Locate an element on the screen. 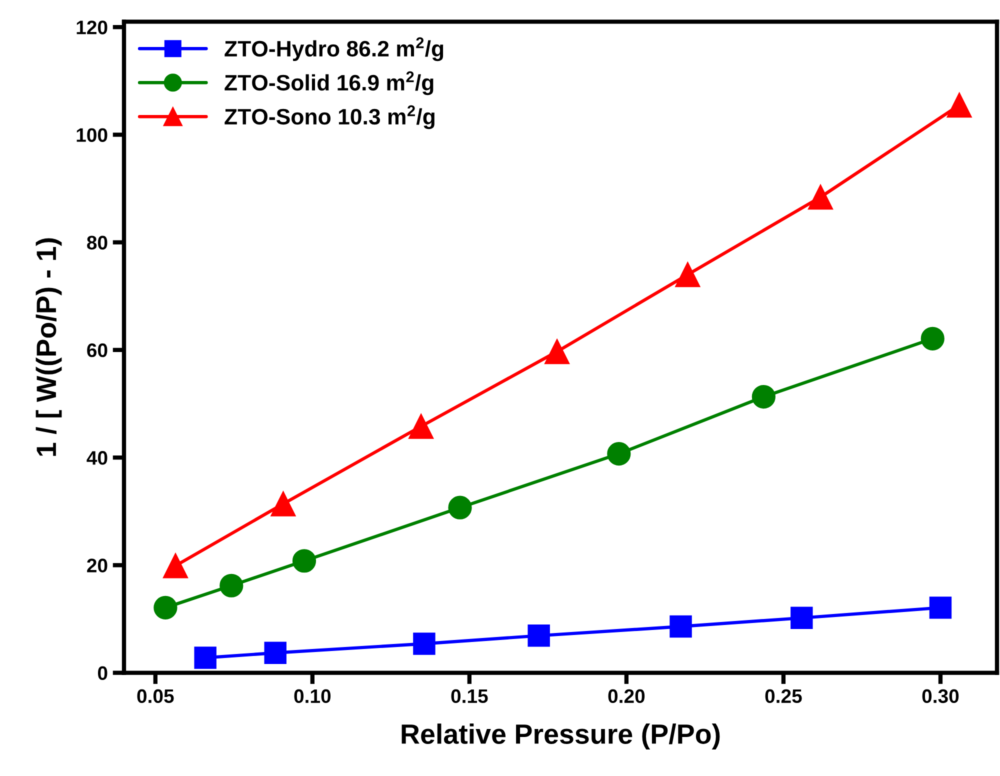 The width and height of the screenshot is (1000, 776). y-tick-label: 60 is located at coordinates (97, 350).